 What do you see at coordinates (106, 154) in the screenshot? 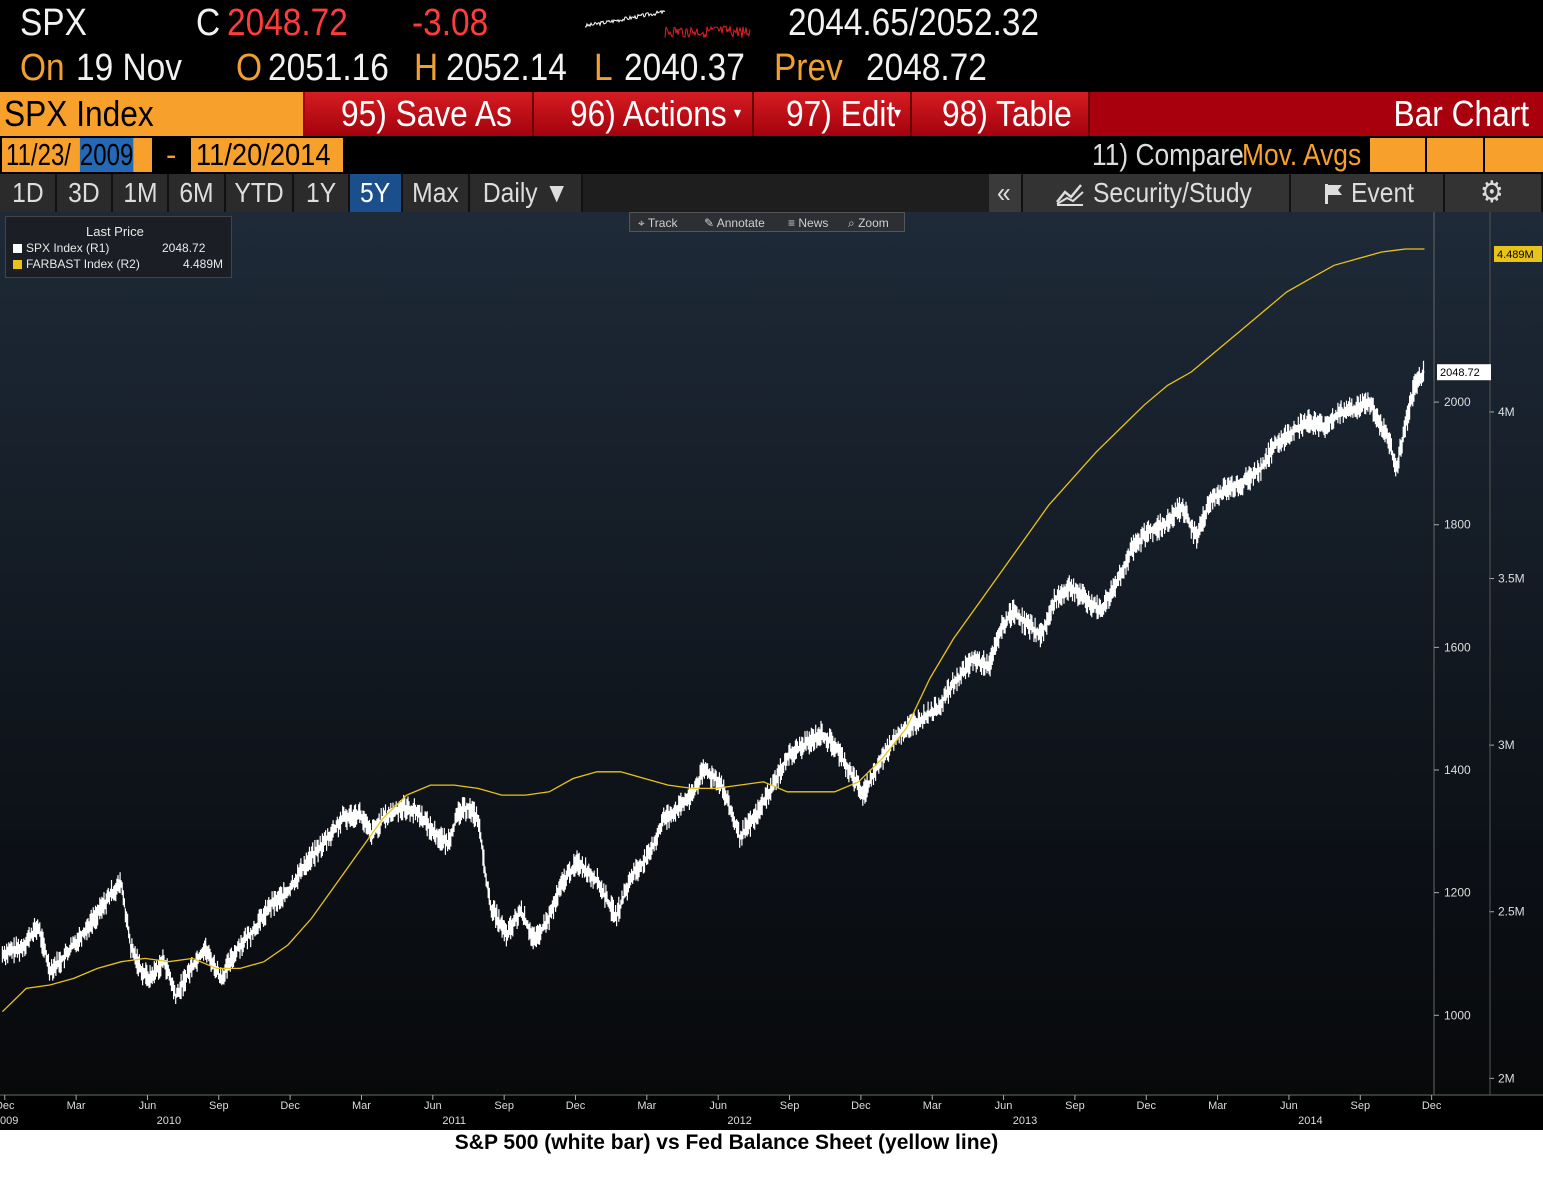
I see `start-date-year: 2009` at bounding box center [106, 154].